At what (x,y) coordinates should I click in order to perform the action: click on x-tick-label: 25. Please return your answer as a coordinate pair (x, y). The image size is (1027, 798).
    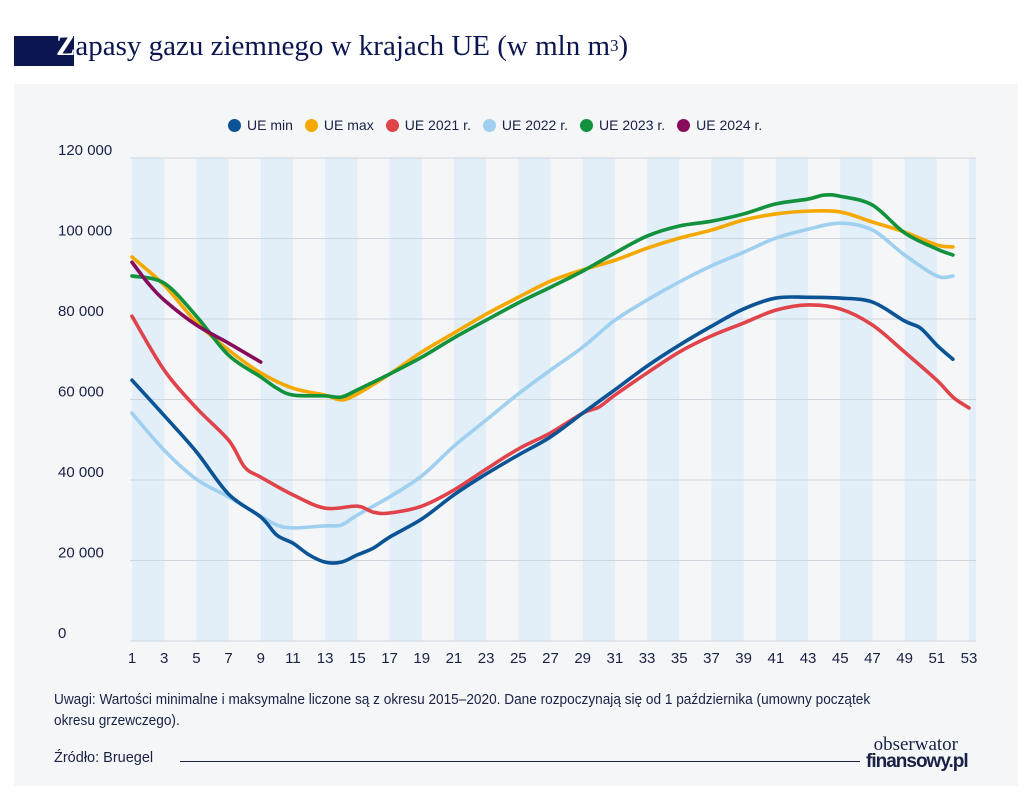
    Looking at the image, I should click on (518, 658).